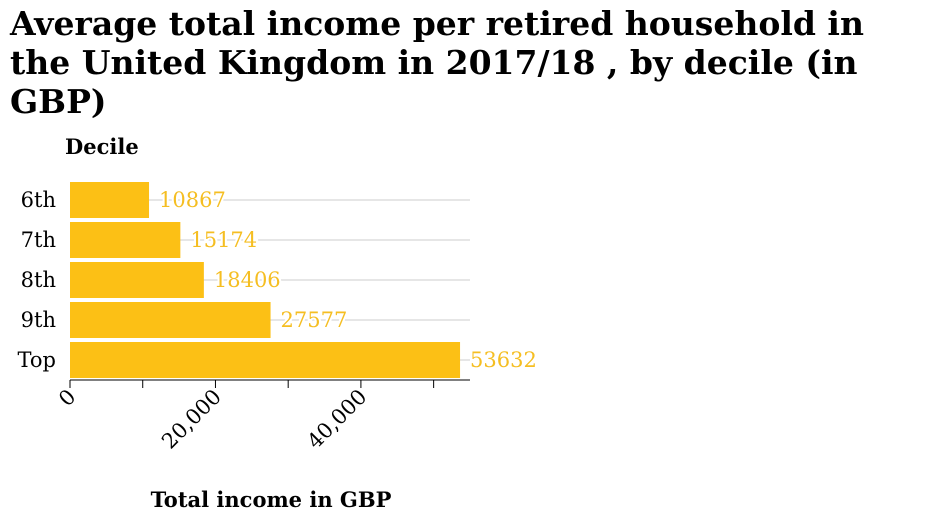  I want to click on y-tick-label: 8th, so click(38, 280).